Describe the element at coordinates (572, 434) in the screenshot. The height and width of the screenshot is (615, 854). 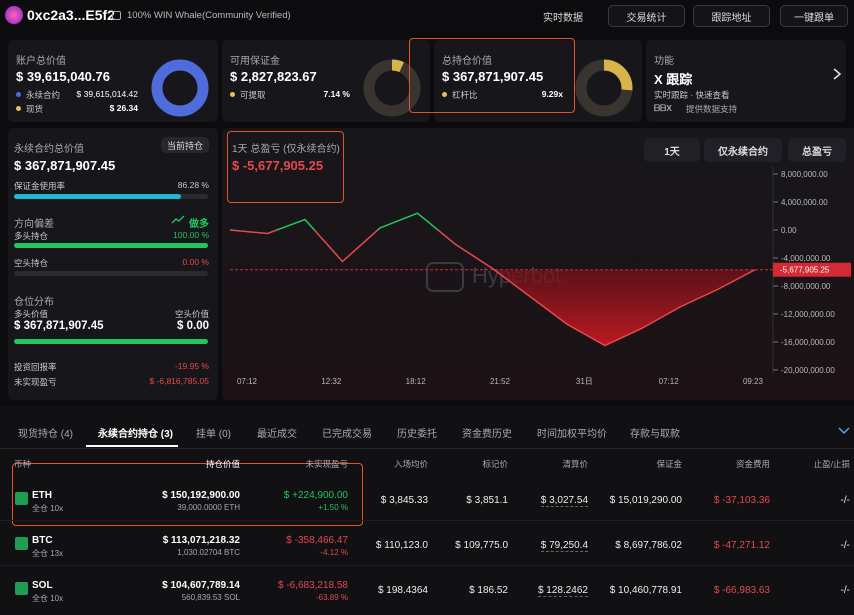
I see `tab: 时间加权平均价` at that location.